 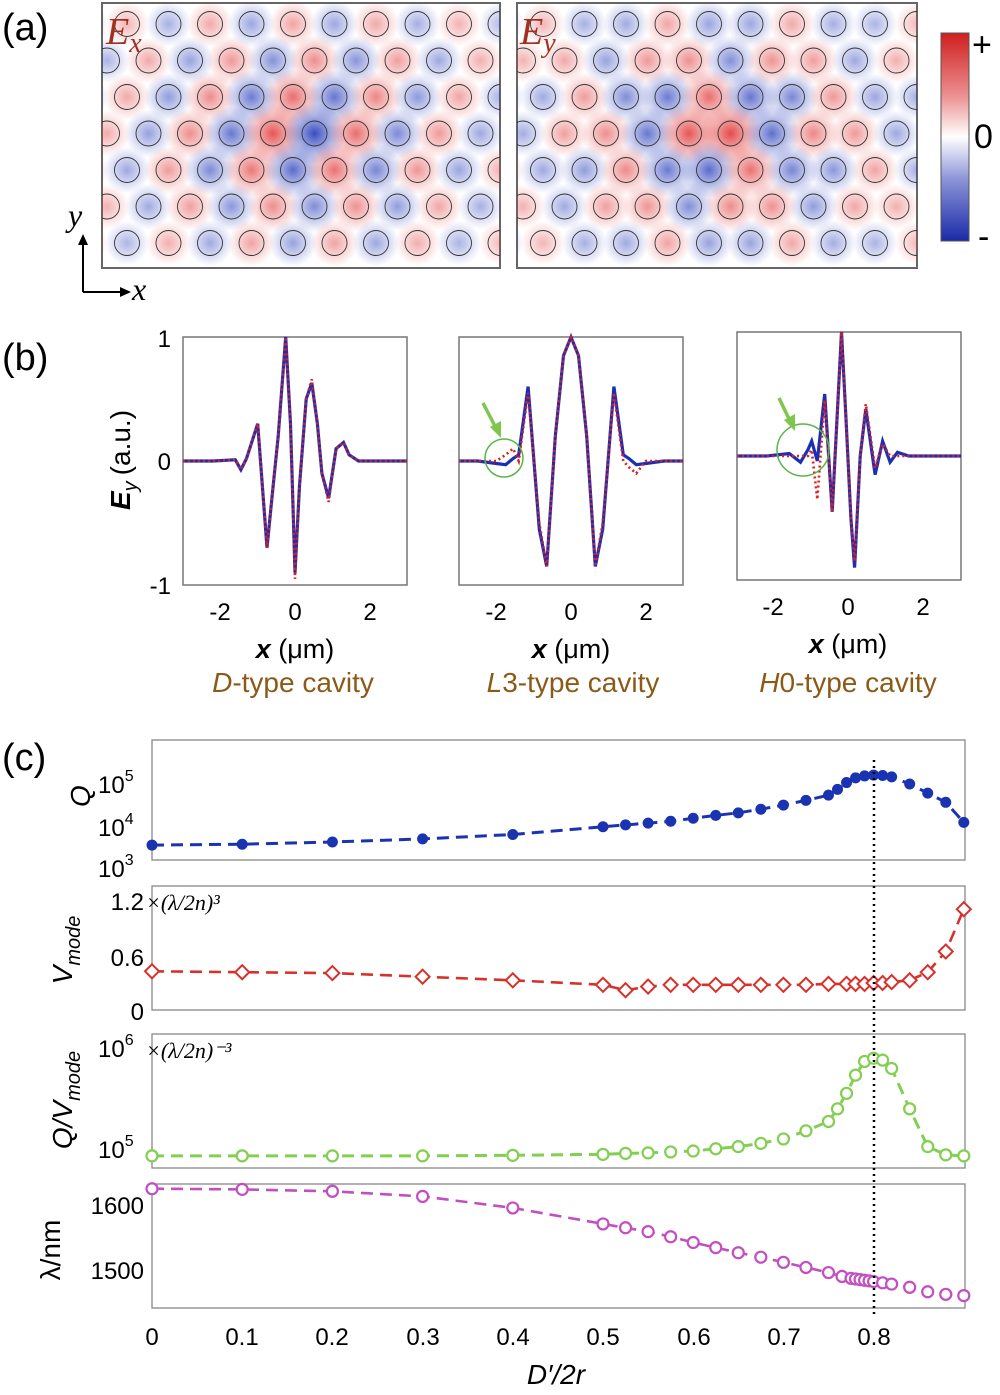 What do you see at coordinates (503, 1245) in the screenshot?
I see `wavelength-plot: λ/nm 1600 1500` at bounding box center [503, 1245].